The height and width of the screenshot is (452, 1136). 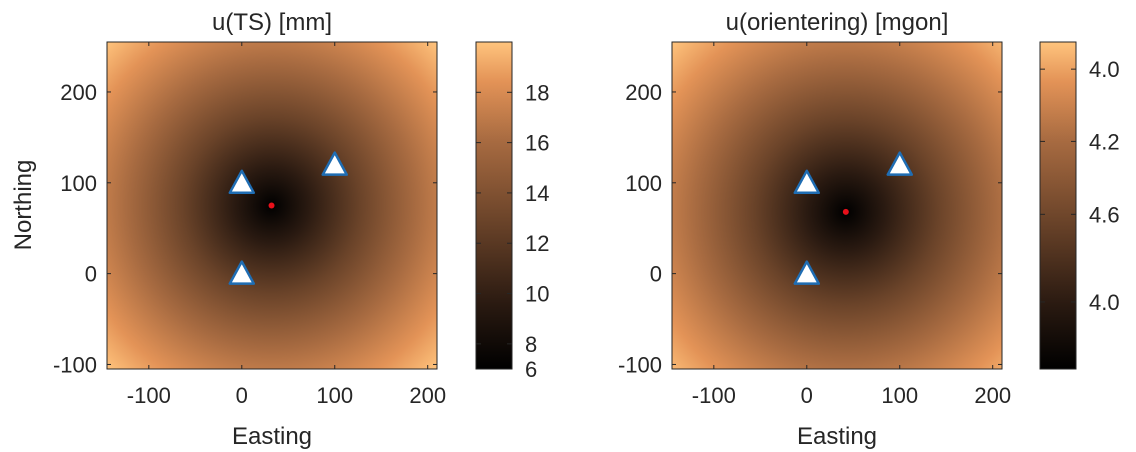 I want to click on colorbar-tick-label: 4.2, so click(x=1104, y=141).